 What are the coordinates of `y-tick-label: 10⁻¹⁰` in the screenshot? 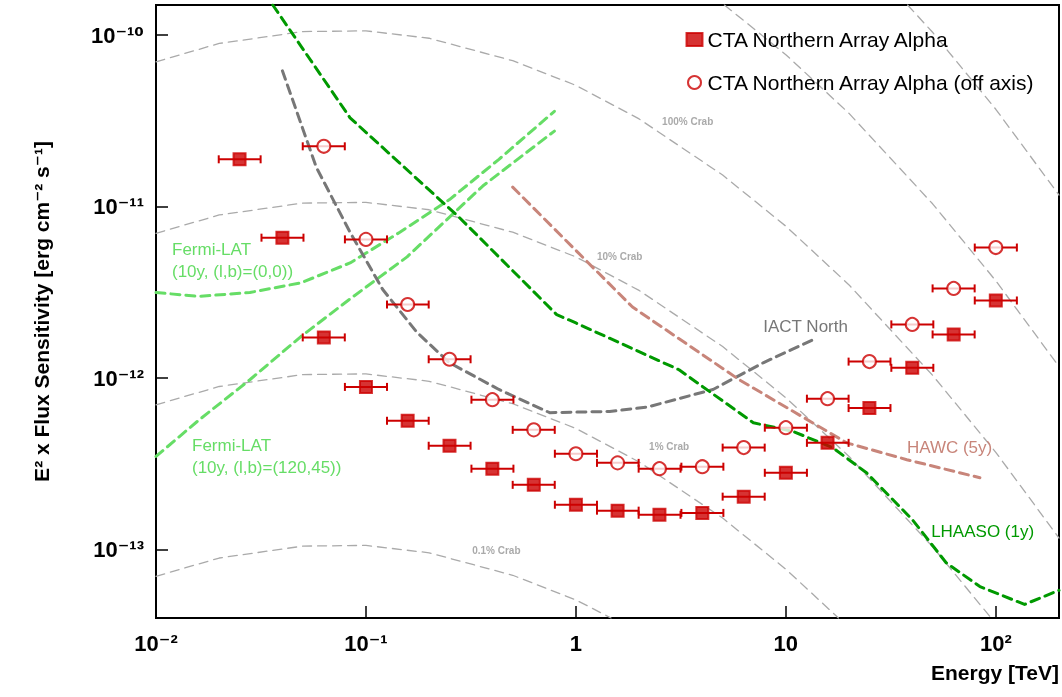 It's located at (117, 35).